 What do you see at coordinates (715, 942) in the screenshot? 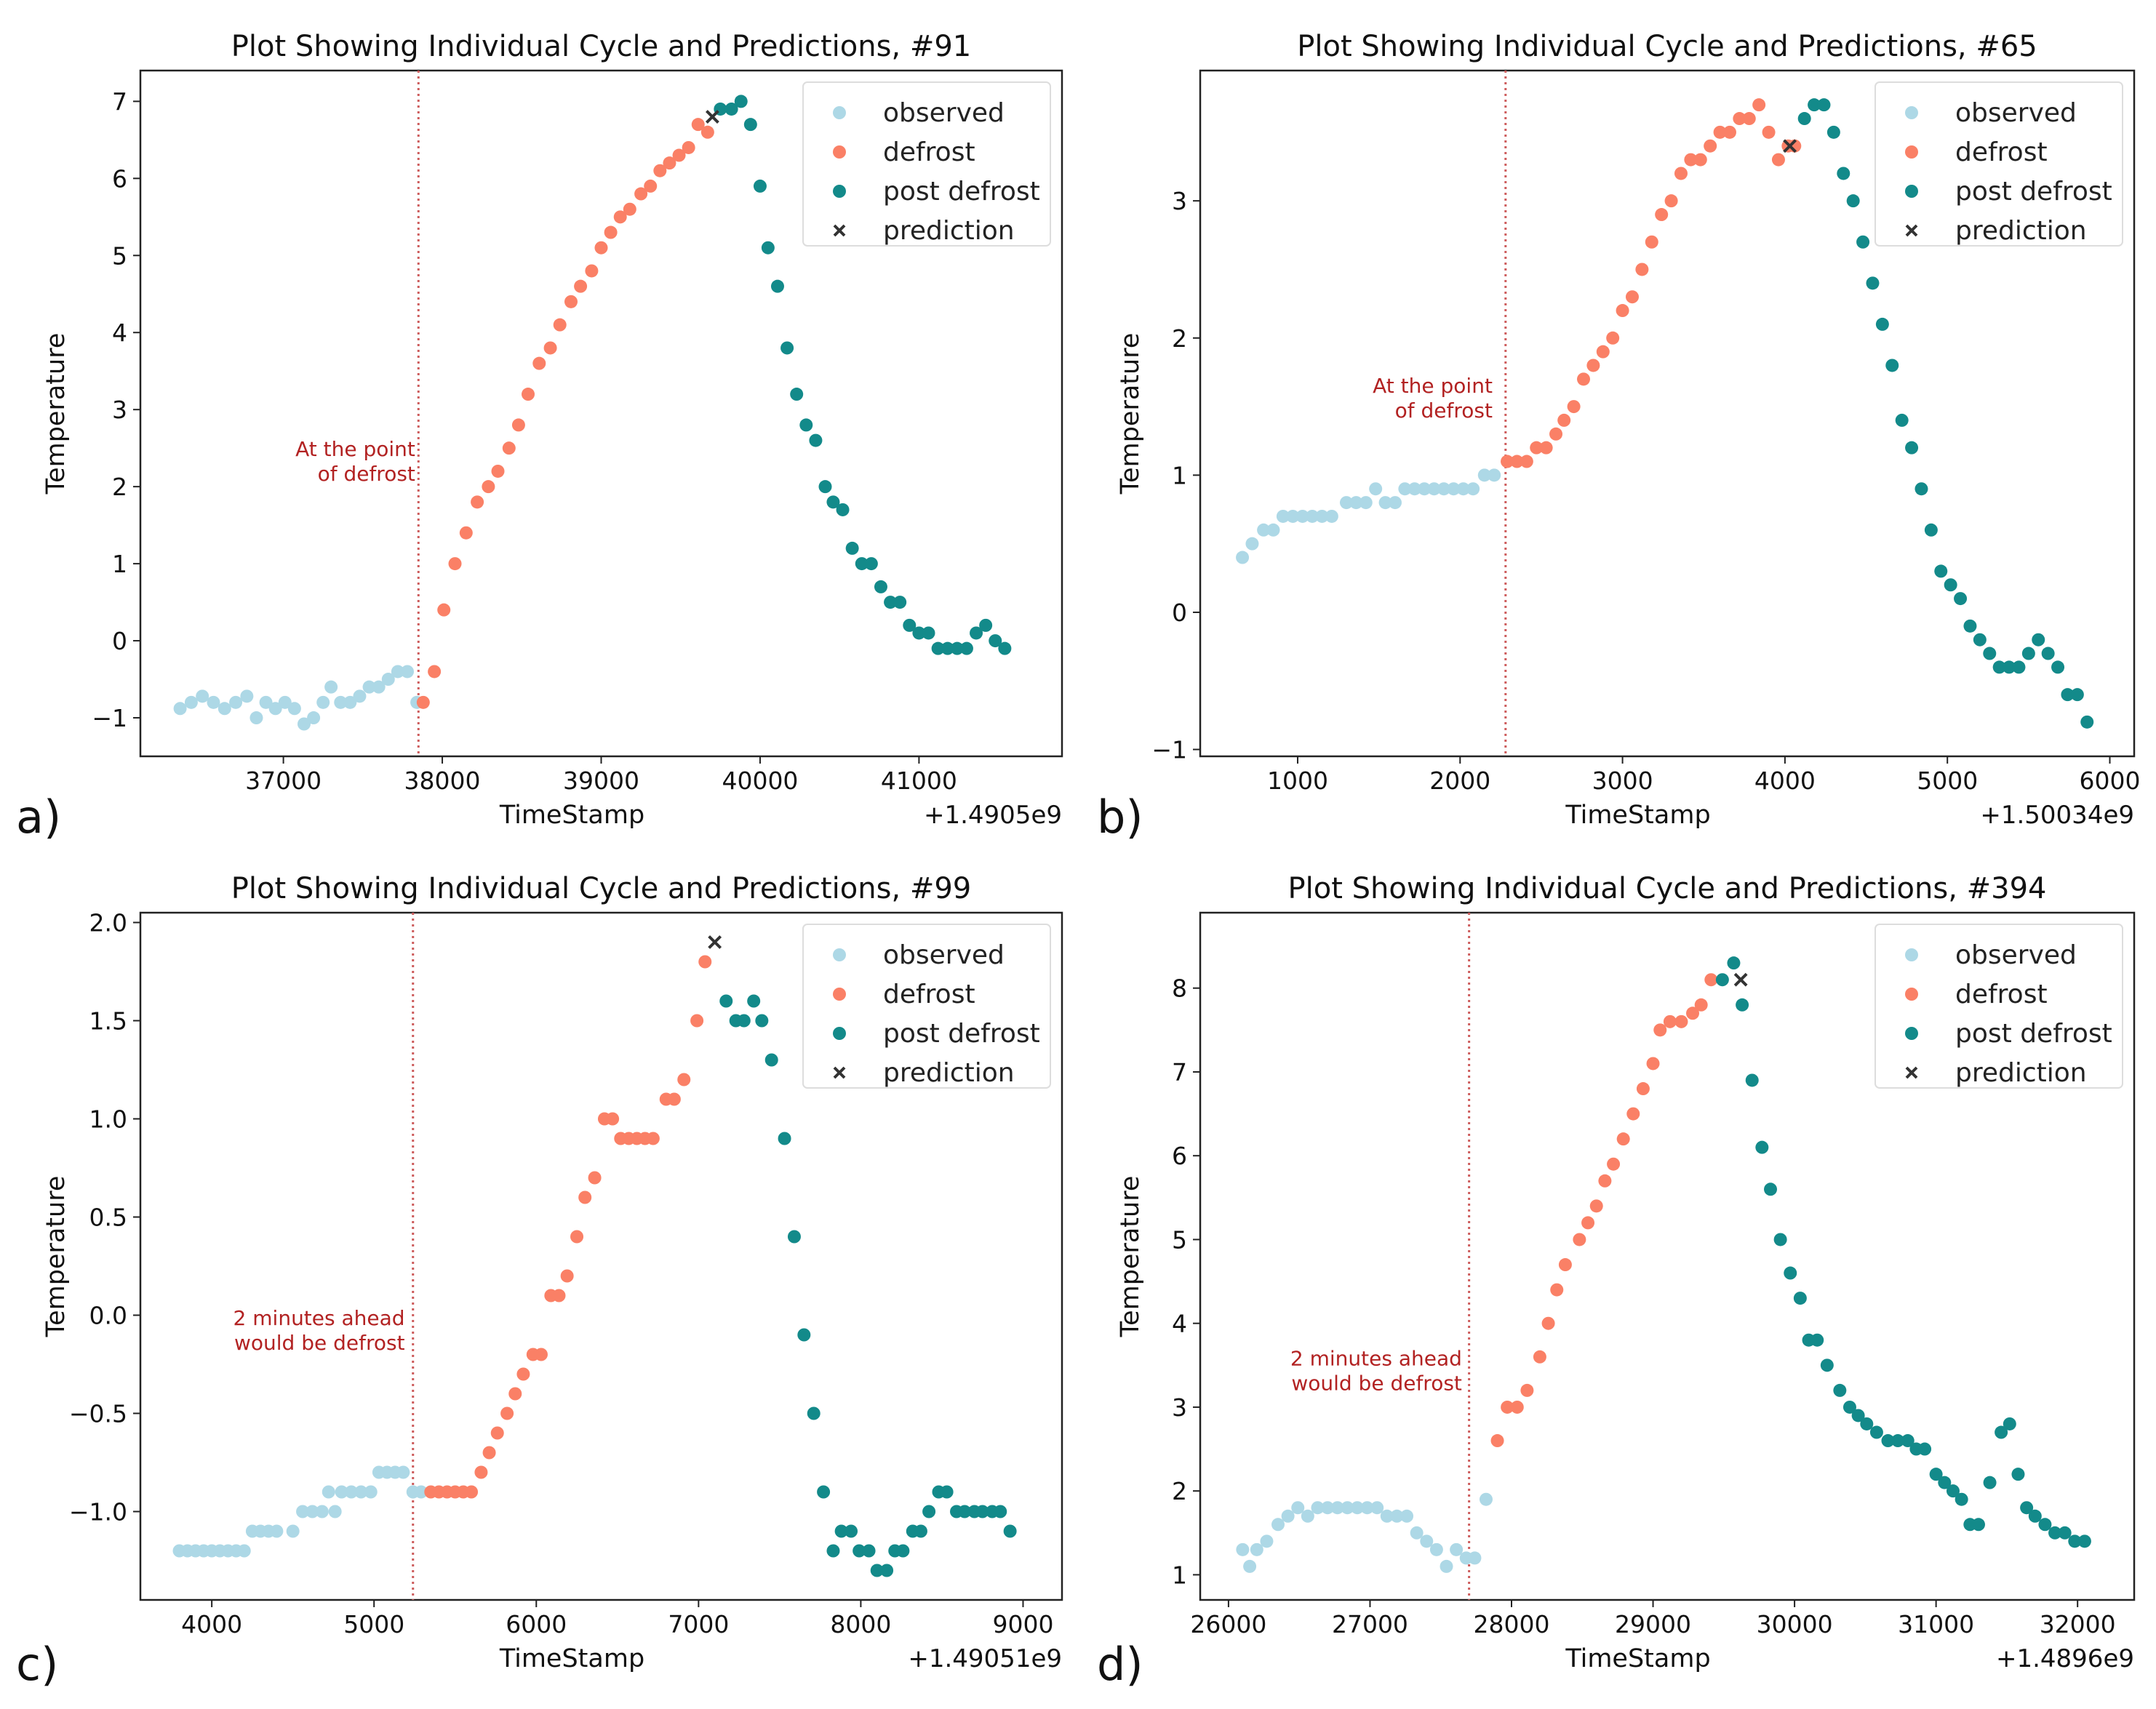
I see `prediction-point` at bounding box center [715, 942].